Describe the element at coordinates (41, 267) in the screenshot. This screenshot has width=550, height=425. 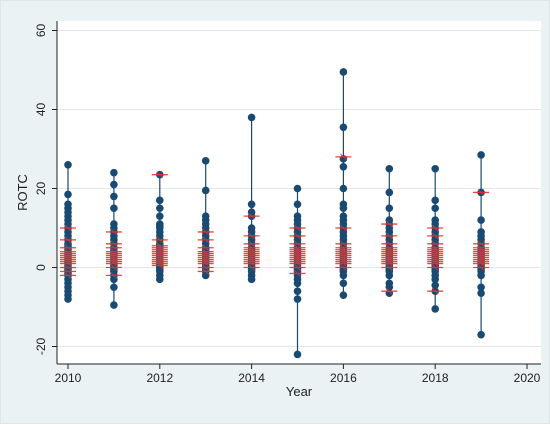
I see `y-tick-label: 0` at that location.